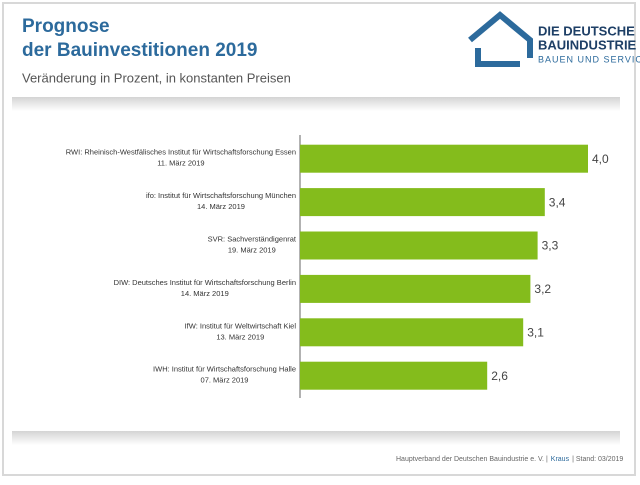  Describe the element at coordinates (225, 380) in the screenshot. I see `category-date: 07. März 2019` at that location.